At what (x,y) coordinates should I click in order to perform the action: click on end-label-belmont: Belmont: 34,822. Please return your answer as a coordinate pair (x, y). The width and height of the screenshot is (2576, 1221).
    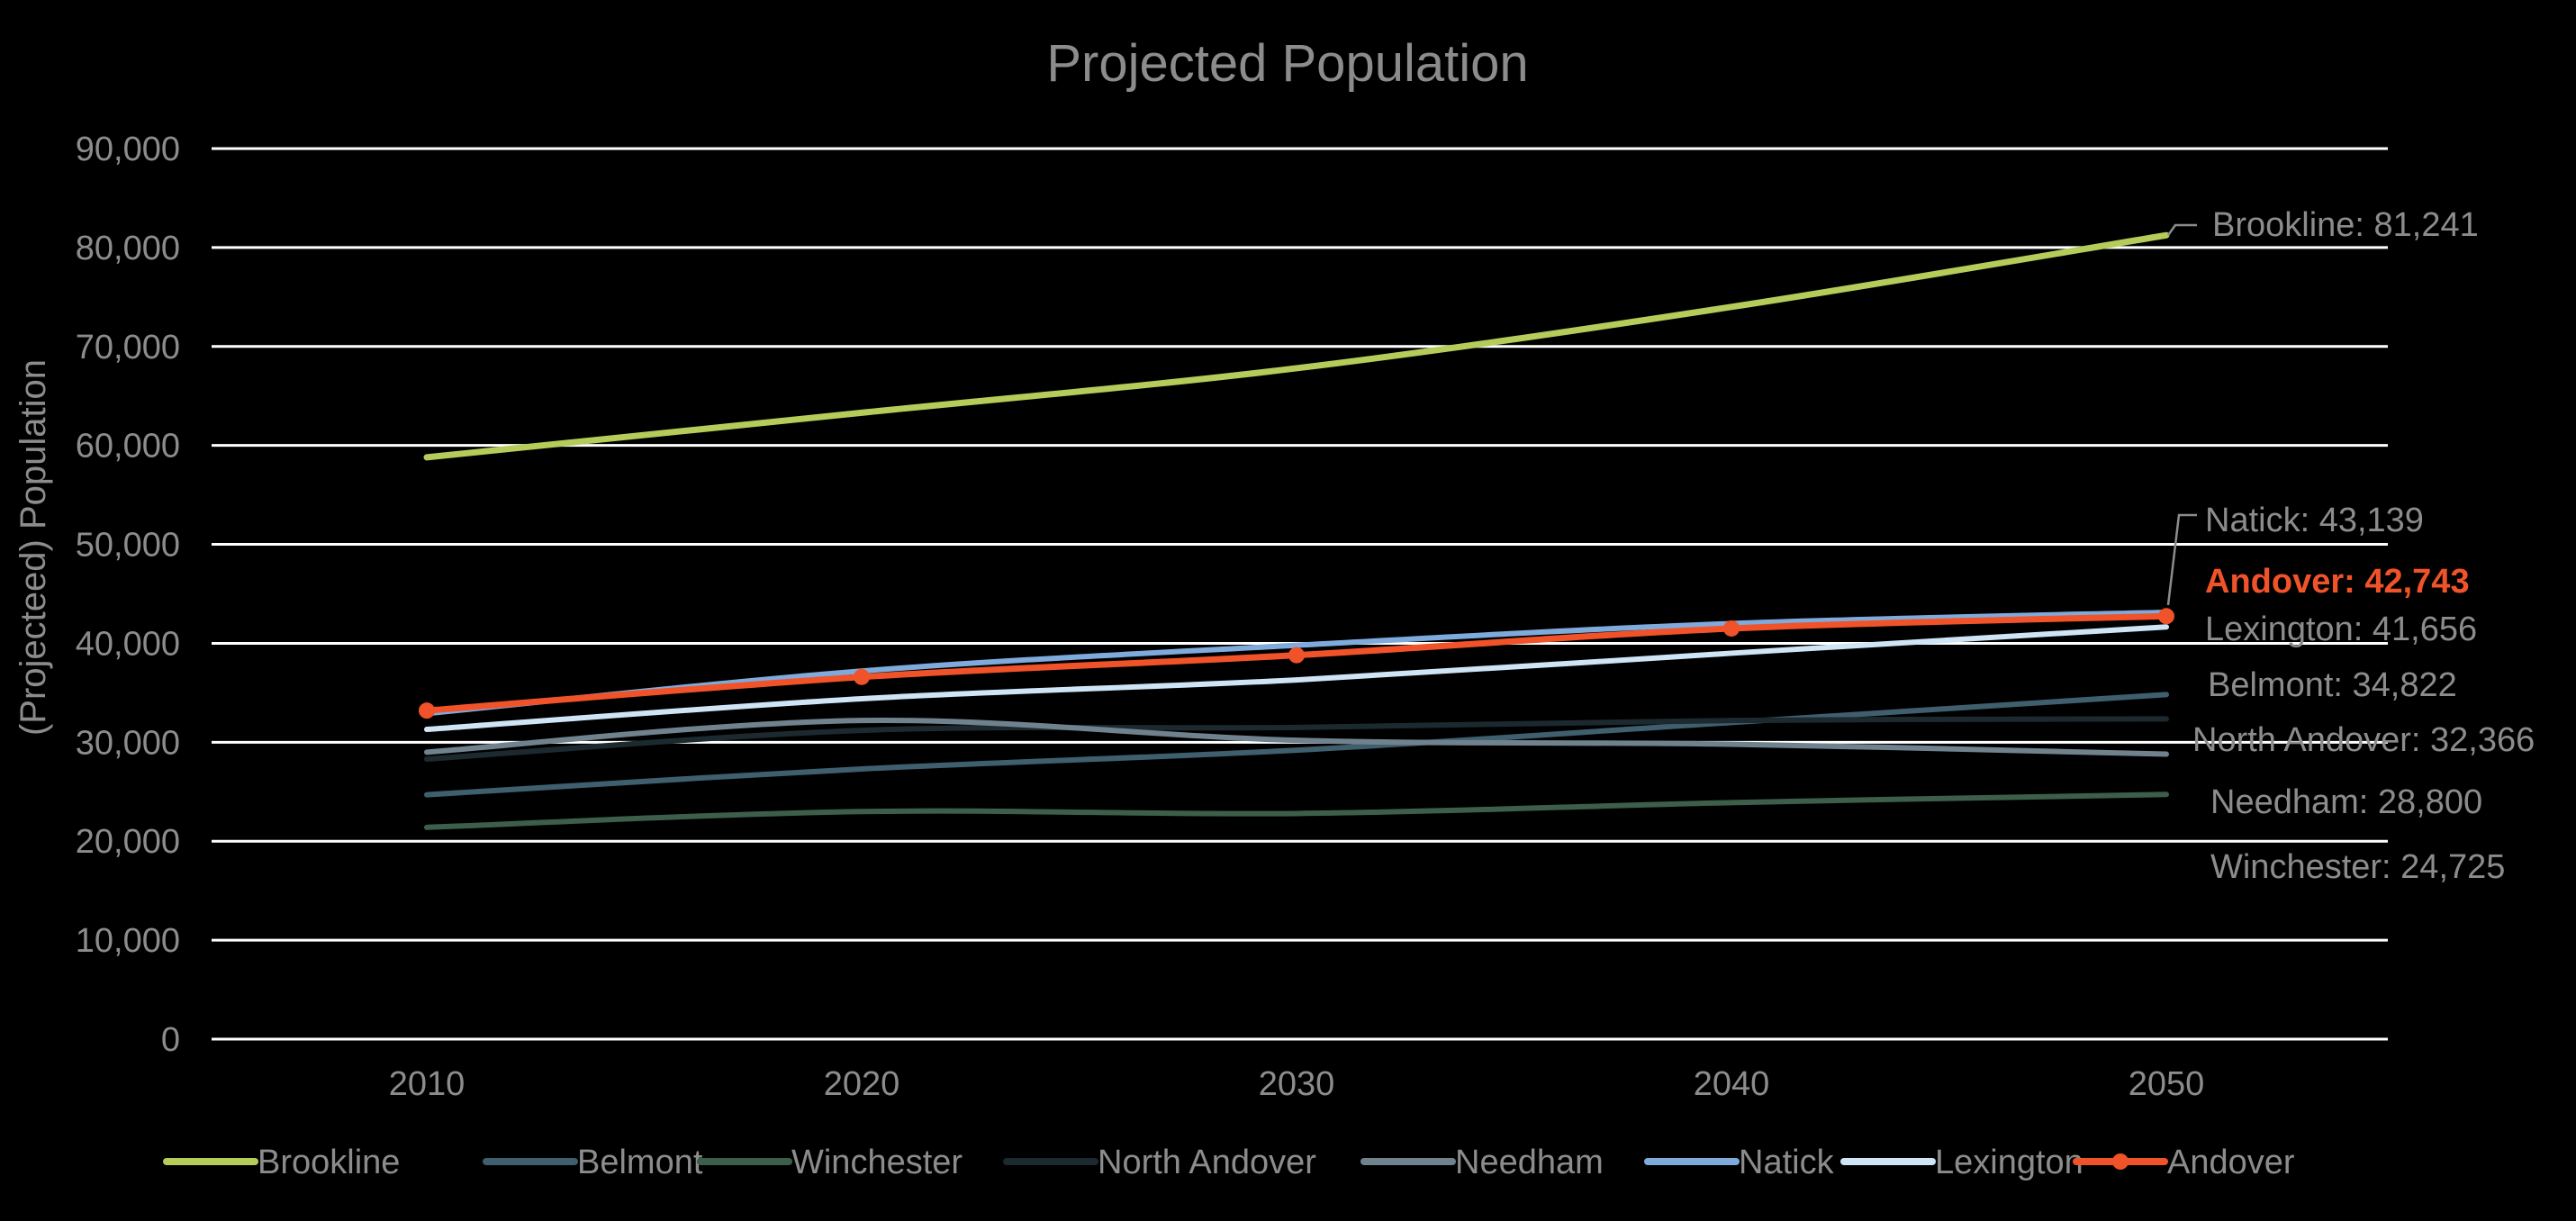
    Looking at the image, I should click on (2332, 685).